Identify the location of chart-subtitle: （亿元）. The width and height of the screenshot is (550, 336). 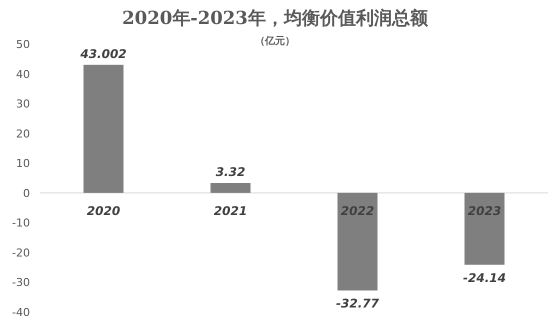
(275, 41).